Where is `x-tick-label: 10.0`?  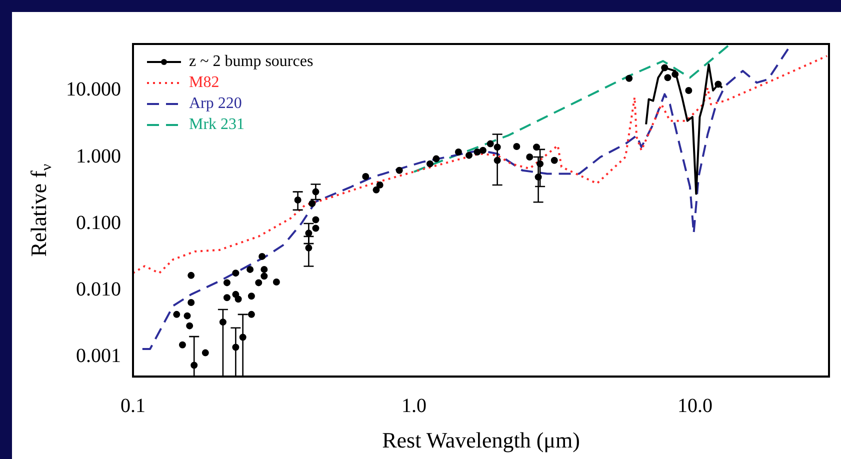 x-tick-label: 10.0 is located at coordinates (694, 405).